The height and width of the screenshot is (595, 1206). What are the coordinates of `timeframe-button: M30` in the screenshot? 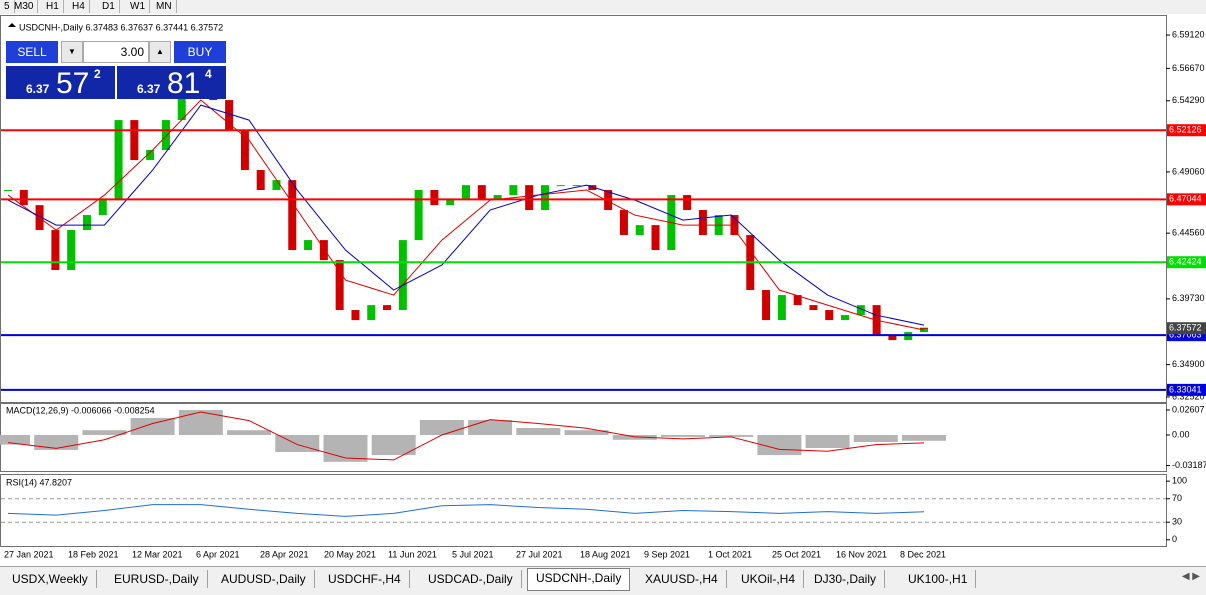 It's located at (24, 6).